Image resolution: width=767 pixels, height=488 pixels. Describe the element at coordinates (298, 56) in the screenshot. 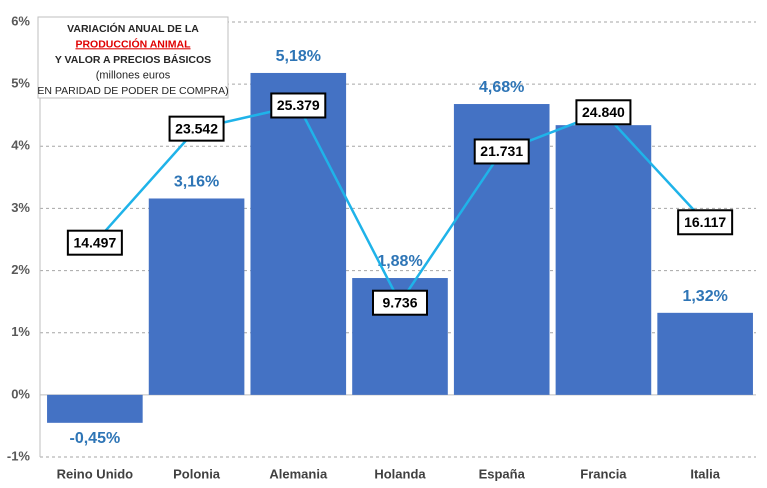

I see `bar-value-label: 5,18%` at that location.